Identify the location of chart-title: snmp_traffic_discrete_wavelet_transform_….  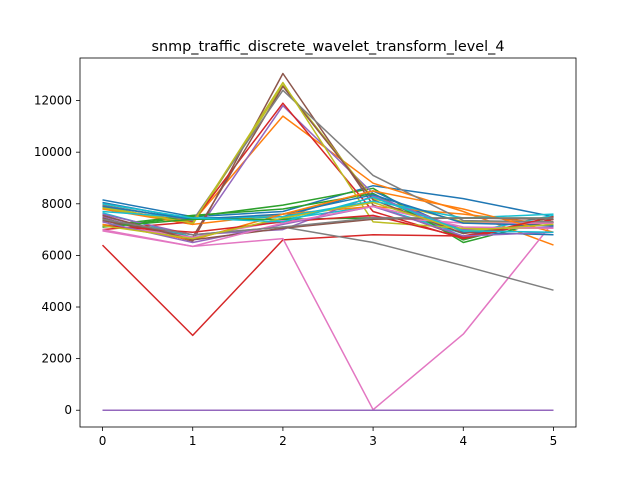
(327, 47).